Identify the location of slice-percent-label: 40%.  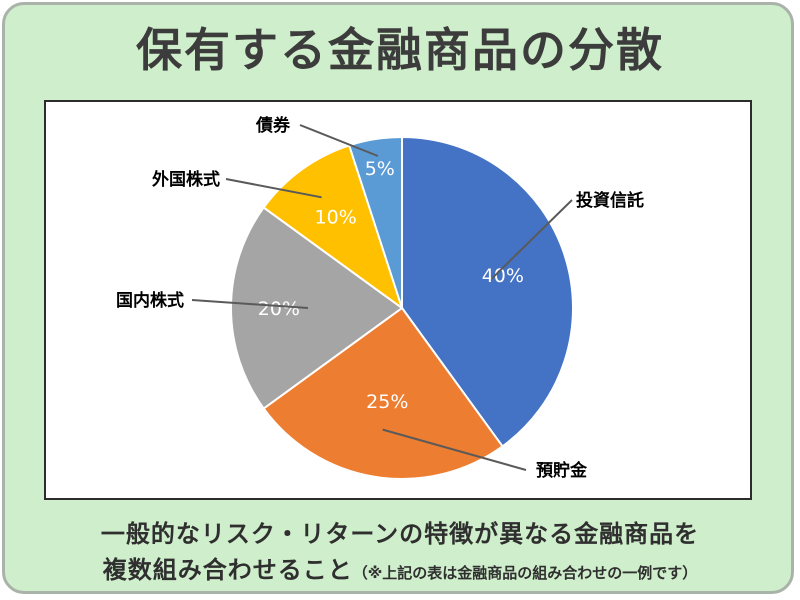
(503, 276).